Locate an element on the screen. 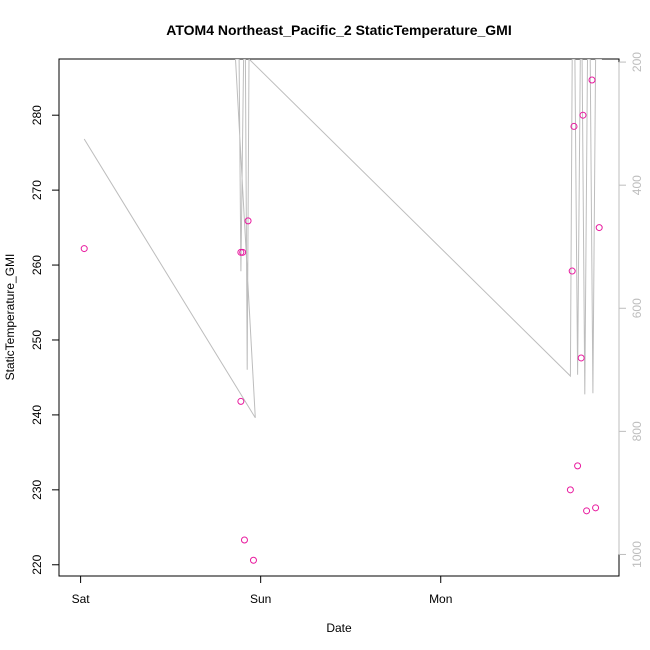  right-y-tick-label: 600 is located at coordinates (637, 308).